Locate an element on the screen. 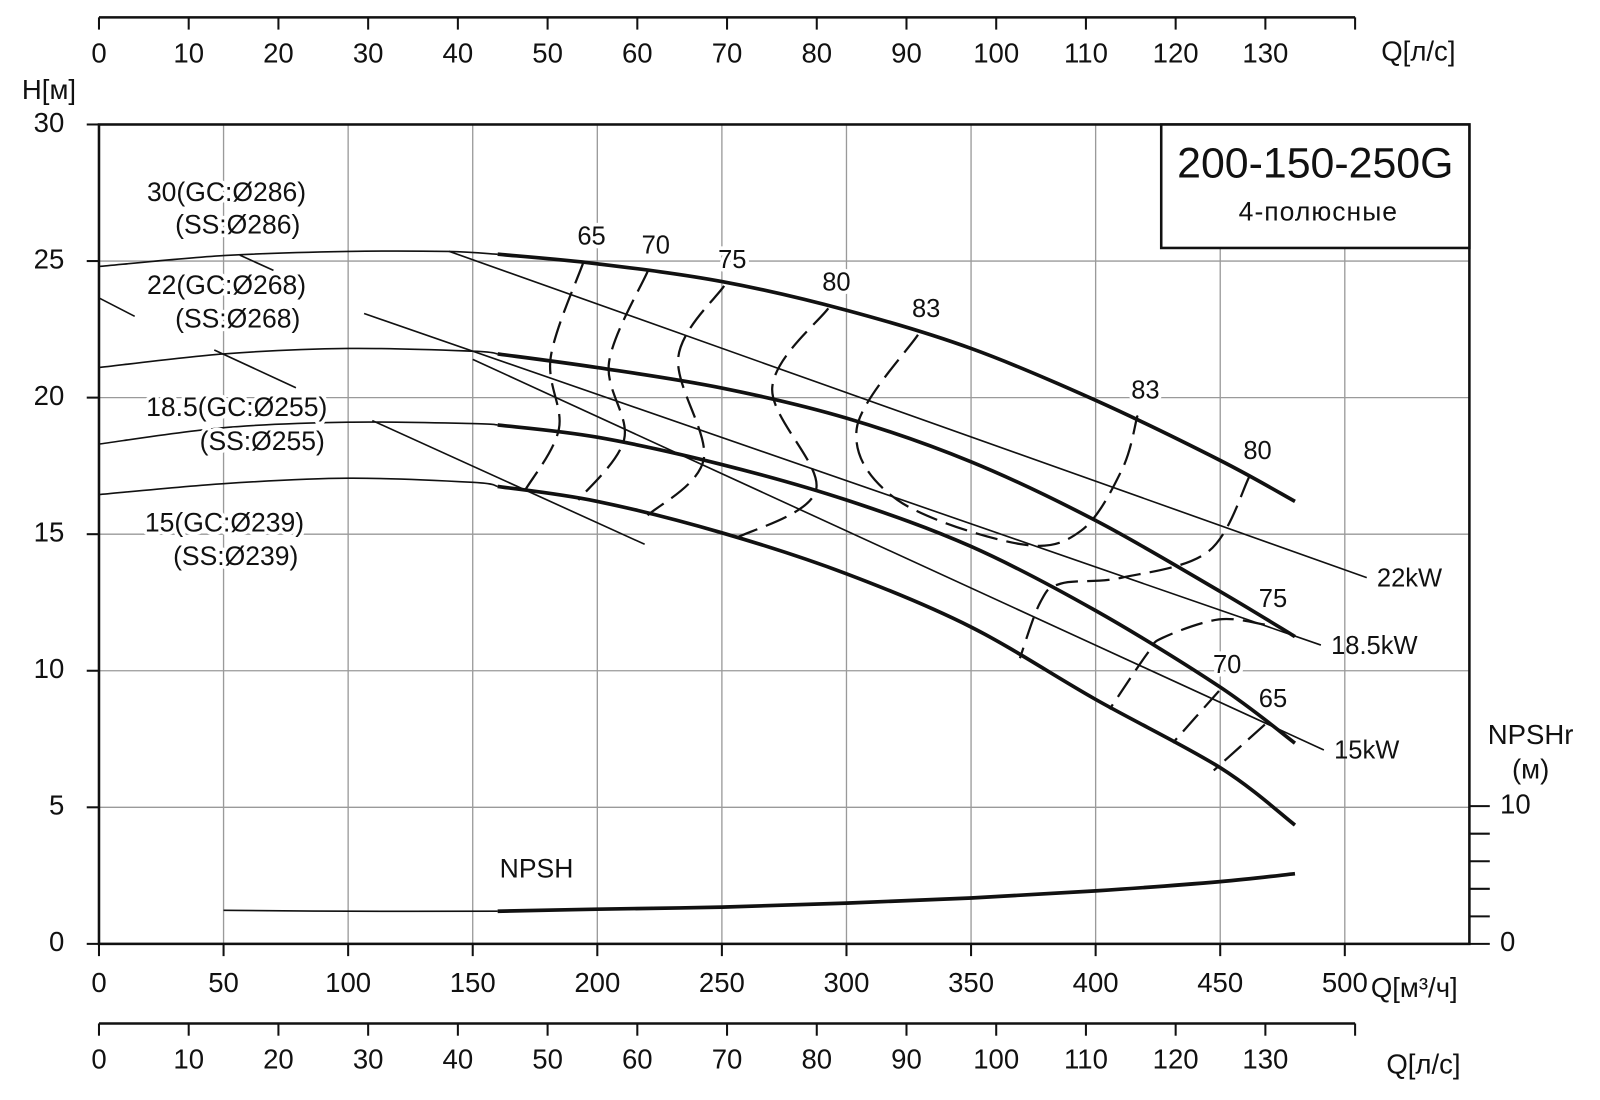 Image resolution: width=1600 pixels, height=1100 pixels. x-tick-label: 250 is located at coordinates (722, 982).